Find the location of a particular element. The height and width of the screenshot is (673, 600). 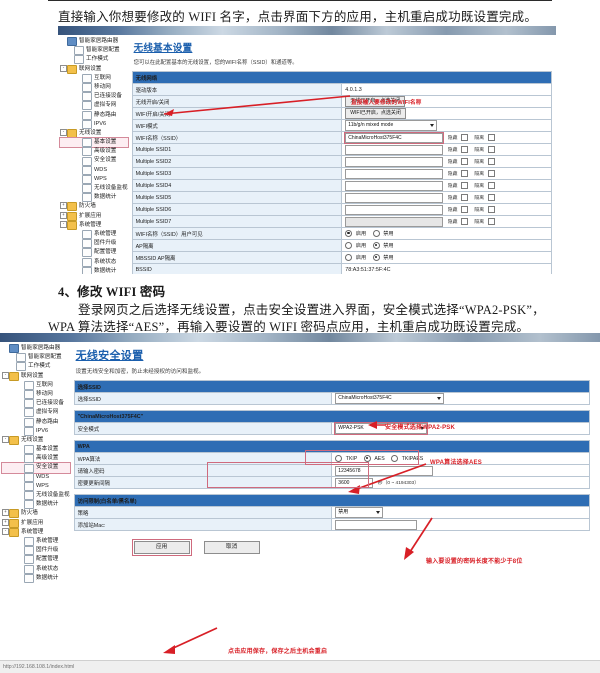

ssid-visible-disable-radio is located at coordinates (376, 234).